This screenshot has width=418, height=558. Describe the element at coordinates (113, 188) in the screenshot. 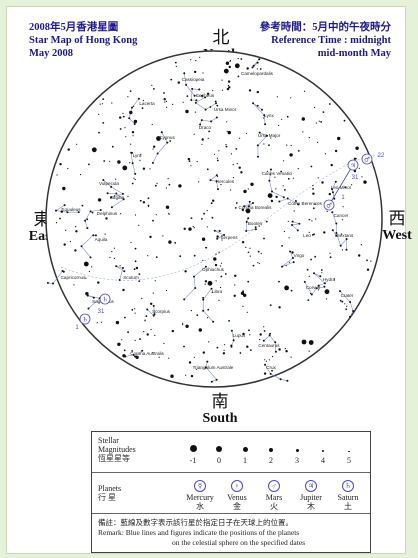

I see `constellation-figure` at that location.